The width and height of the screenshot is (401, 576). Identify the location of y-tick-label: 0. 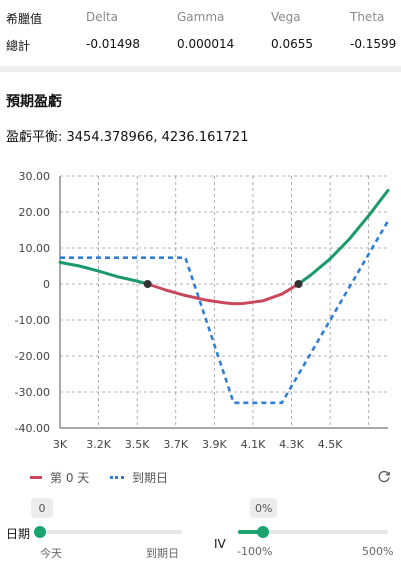
(46, 284).